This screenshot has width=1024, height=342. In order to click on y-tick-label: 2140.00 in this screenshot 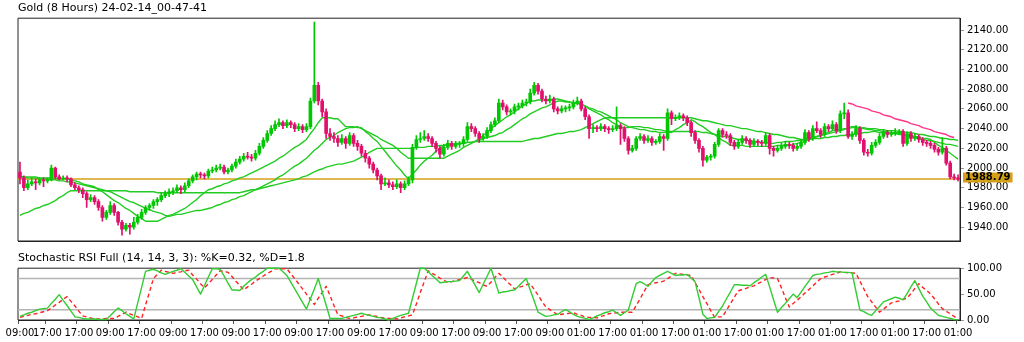, I will do `click(988, 29)`.